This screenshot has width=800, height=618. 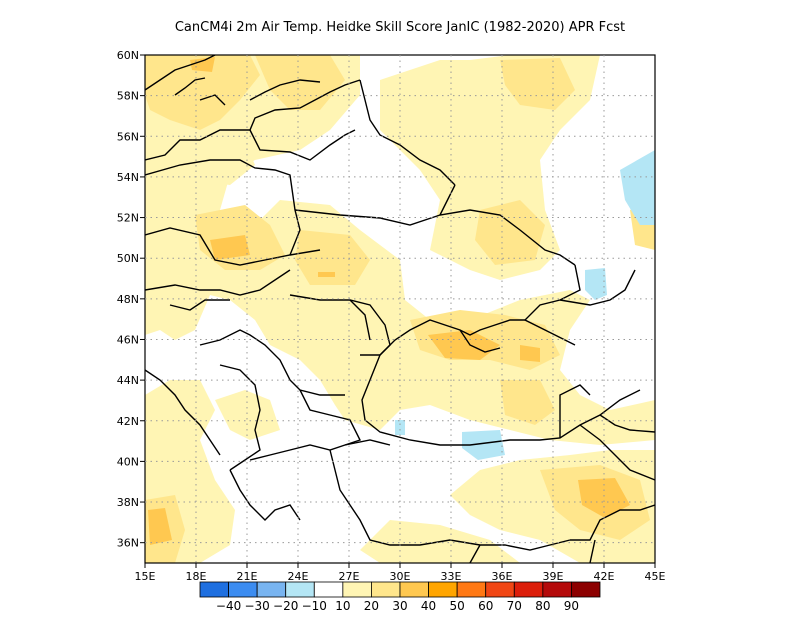 What do you see at coordinates (314, 606) in the screenshot?
I see `colorbar-label: −10` at bounding box center [314, 606].